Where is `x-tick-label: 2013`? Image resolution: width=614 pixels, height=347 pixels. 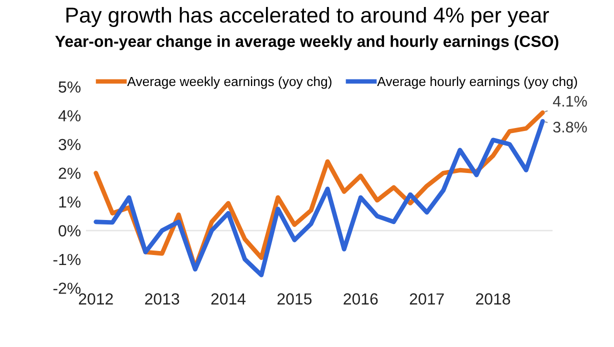
x-tick-label: 2013 is located at coordinates (162, 299).